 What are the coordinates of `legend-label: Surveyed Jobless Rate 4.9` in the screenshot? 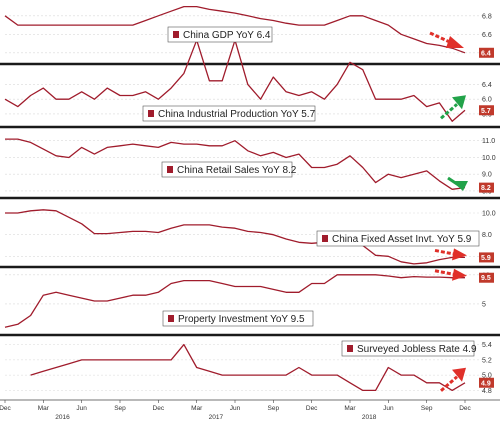 It's located at (417, 349).